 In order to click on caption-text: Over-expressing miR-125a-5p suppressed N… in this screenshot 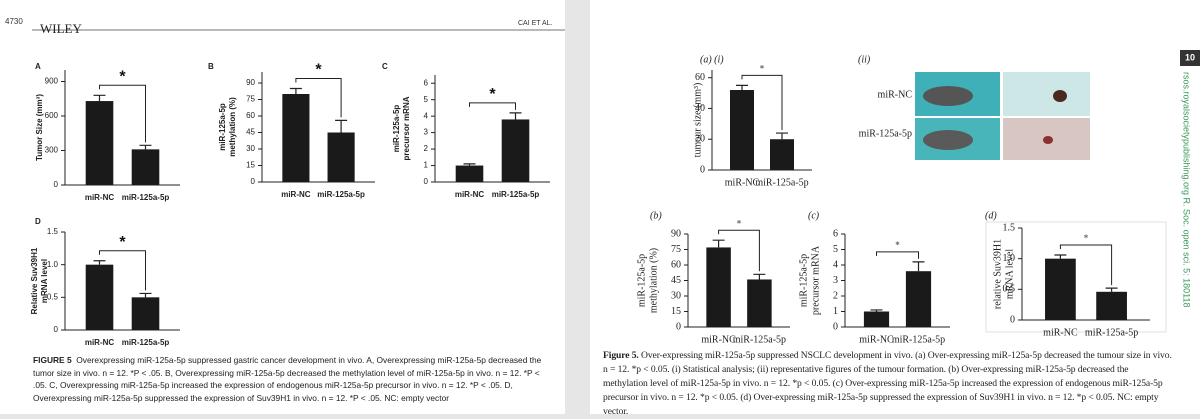, I will do `click(887, 383)`.